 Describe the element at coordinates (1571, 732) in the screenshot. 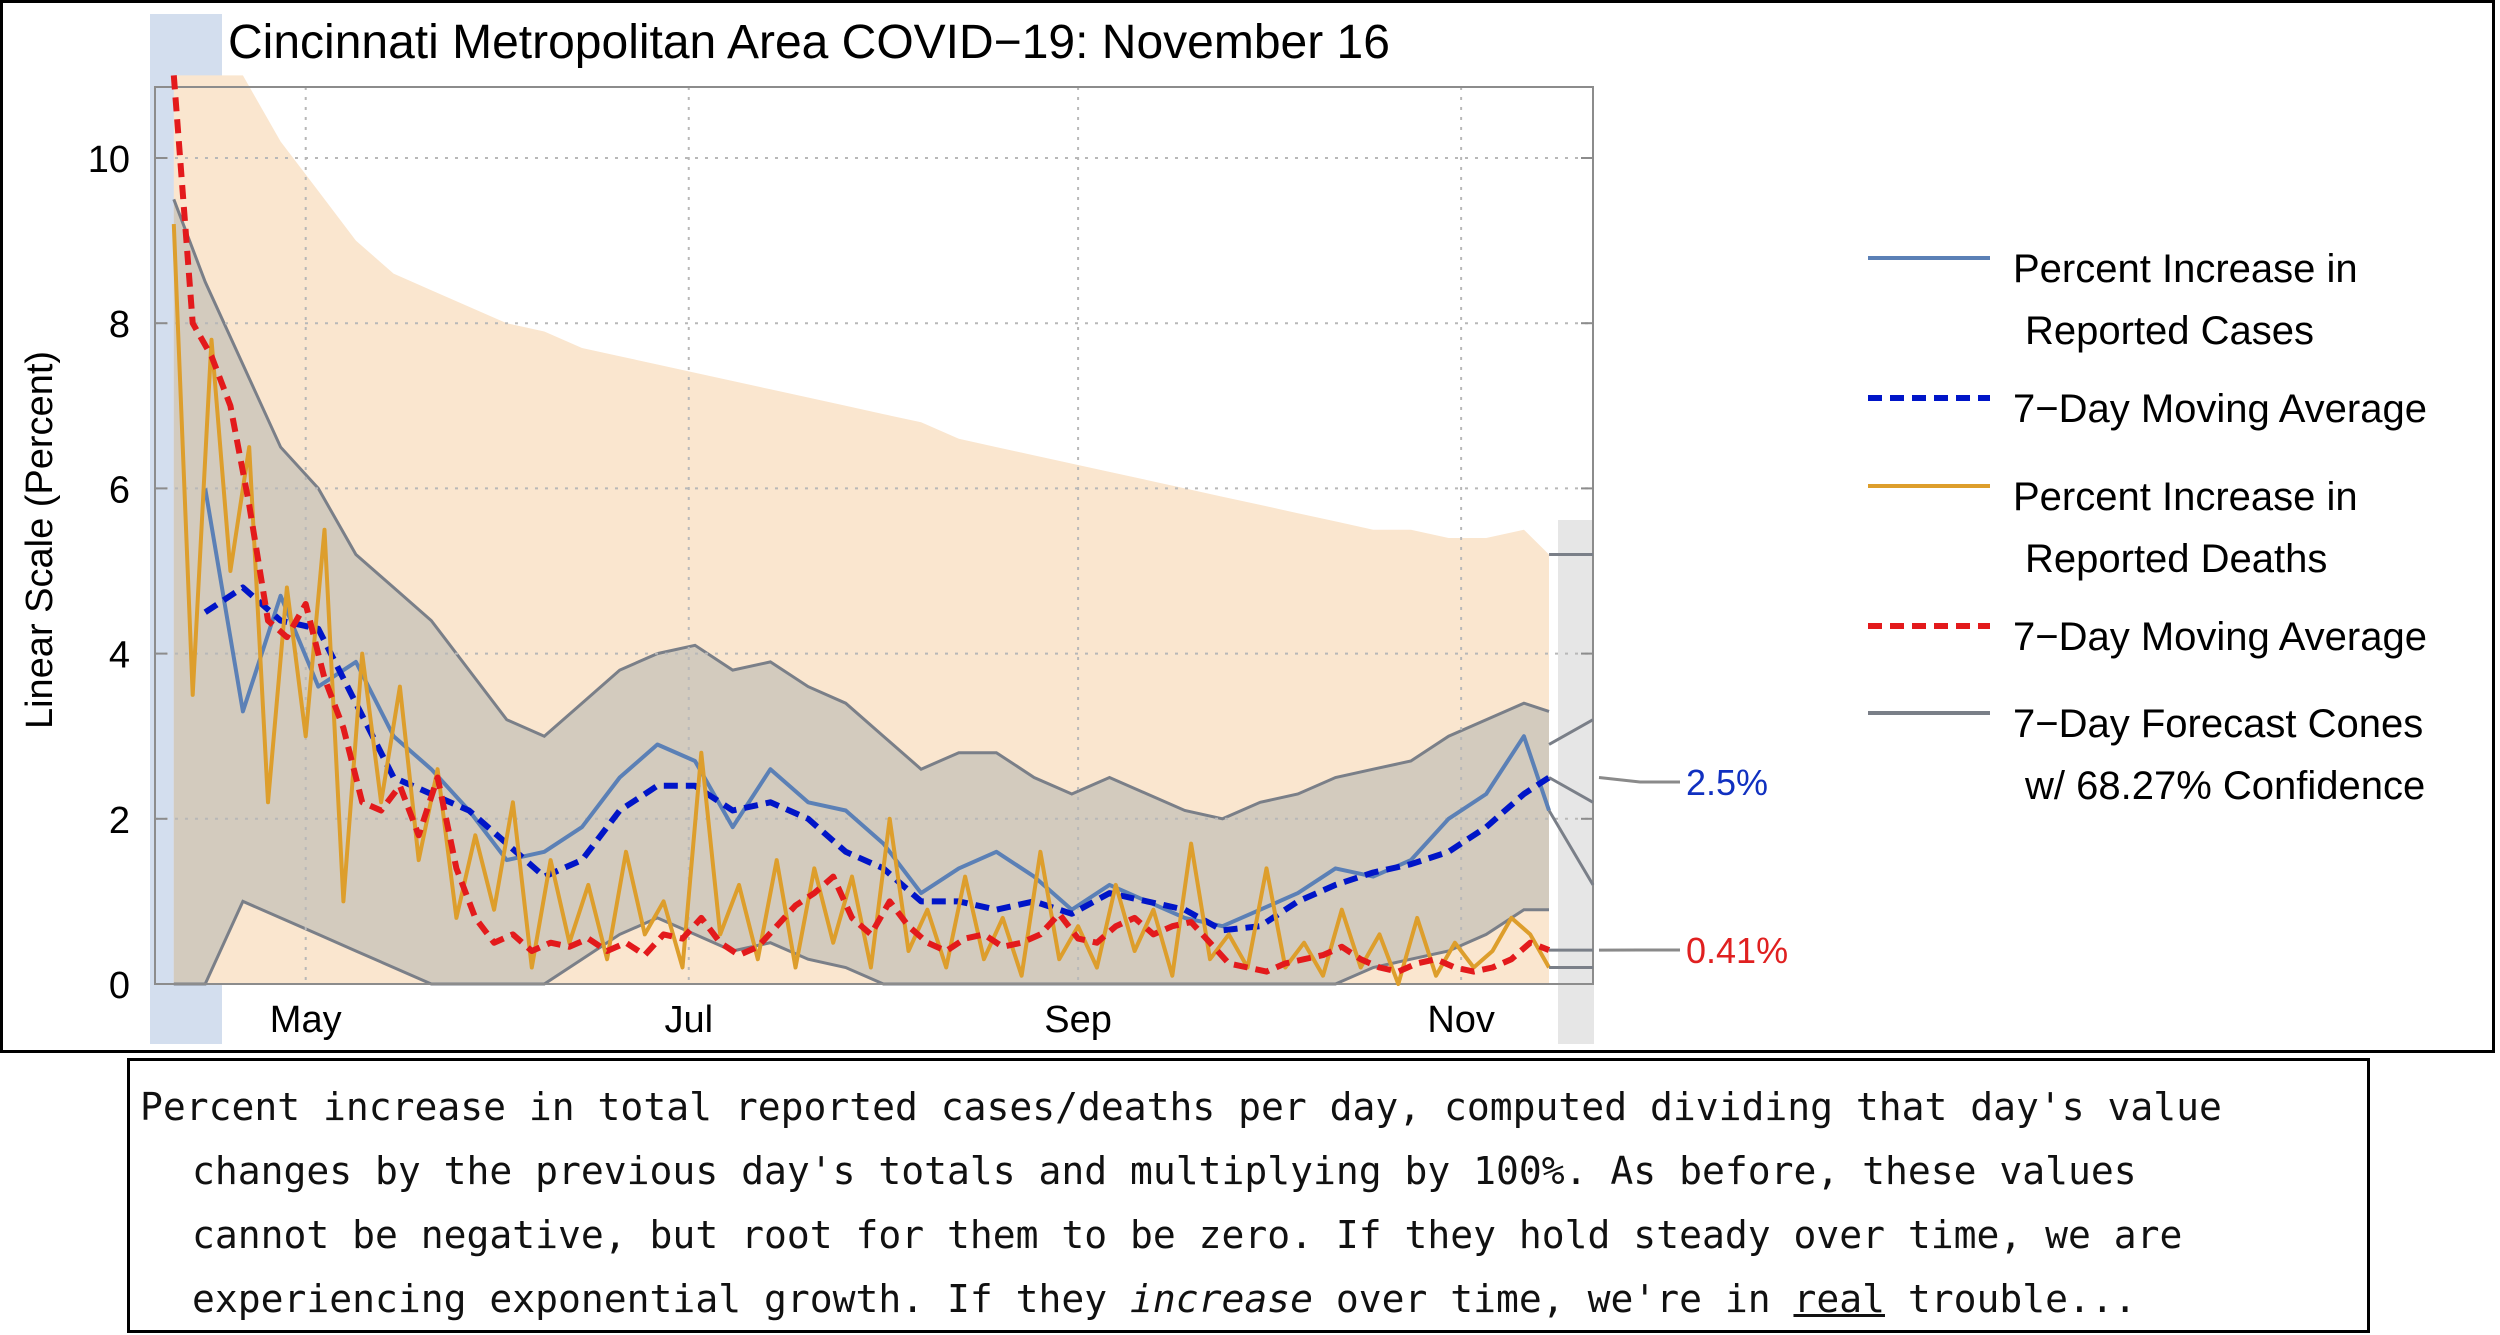

I see `forecast-cone-0-upper` at that location.